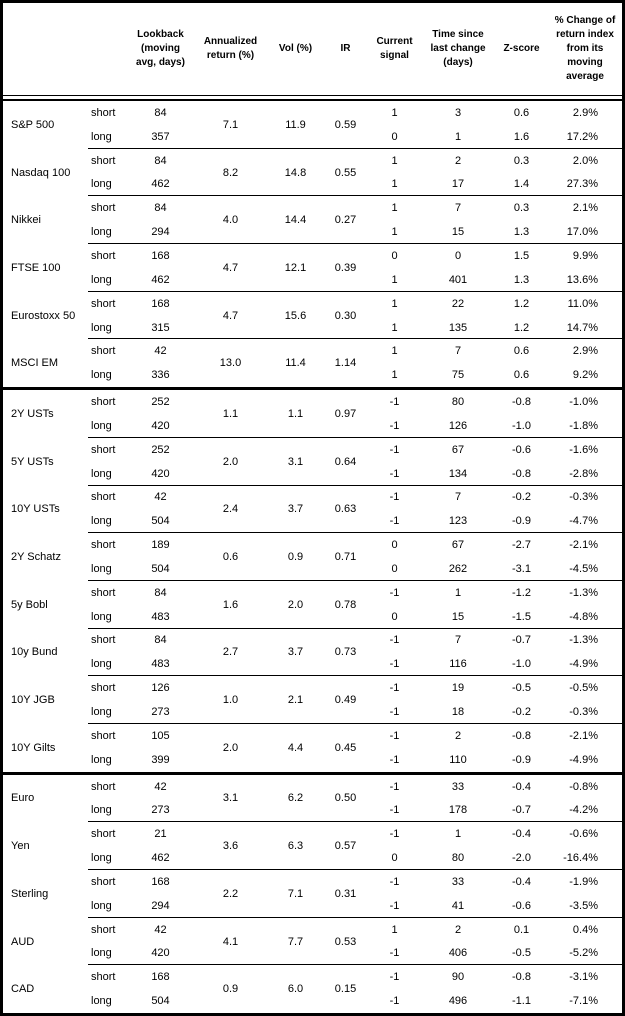 This screenshot has width=625, height=1016. Describe the element at coordinates (33, 700) in the screenshot. I see `asset-label: 10Y JGB` at that location.